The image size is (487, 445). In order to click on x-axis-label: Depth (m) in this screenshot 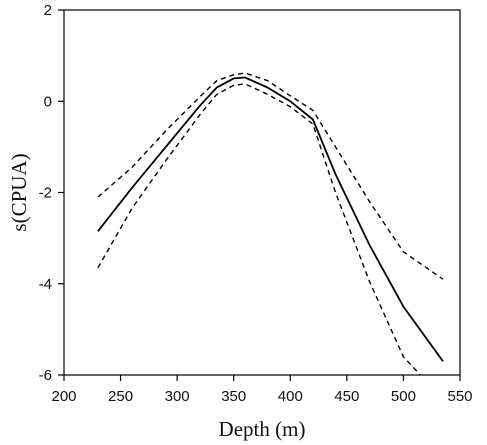, I will do `click(262, 429)`.